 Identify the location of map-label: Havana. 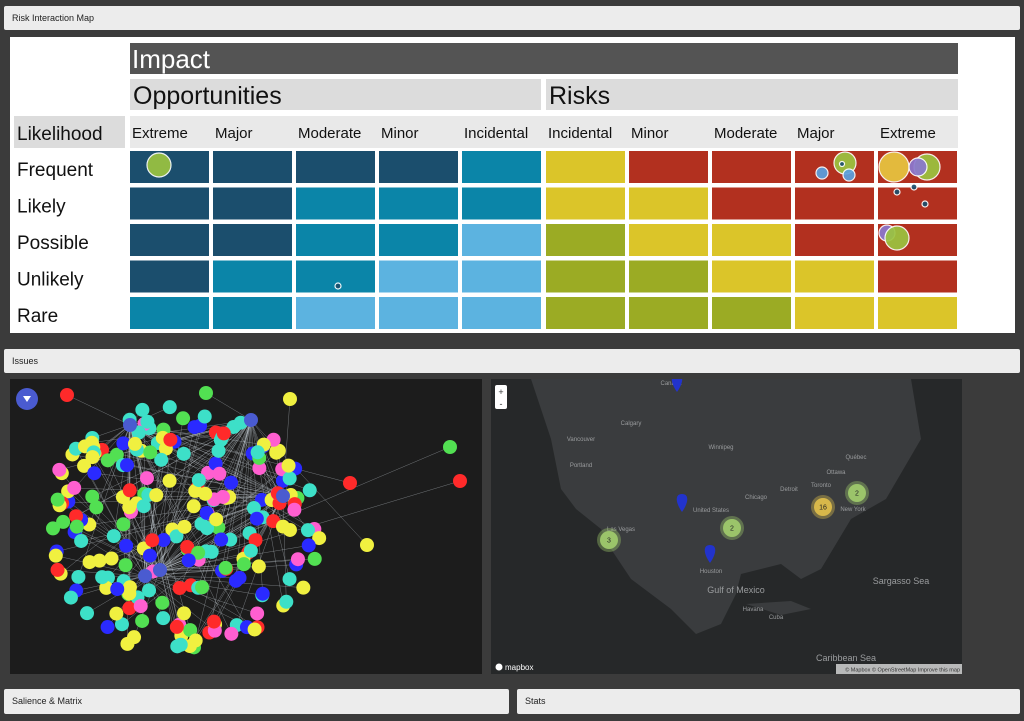
(753, 610).